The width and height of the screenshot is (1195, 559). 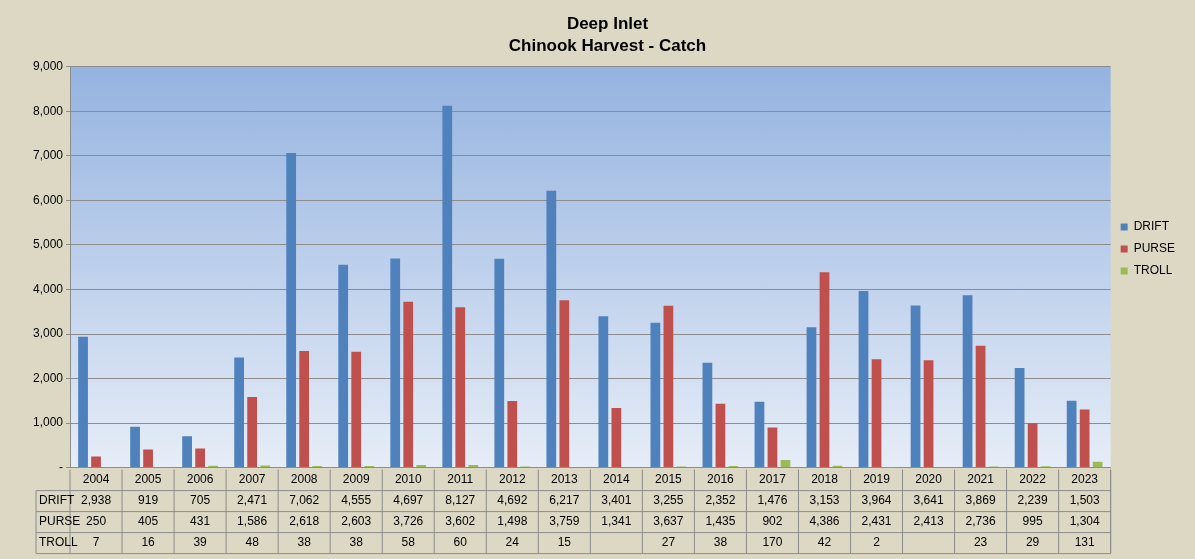 I want to click on data-label: 170, so click(x=772, y=542).